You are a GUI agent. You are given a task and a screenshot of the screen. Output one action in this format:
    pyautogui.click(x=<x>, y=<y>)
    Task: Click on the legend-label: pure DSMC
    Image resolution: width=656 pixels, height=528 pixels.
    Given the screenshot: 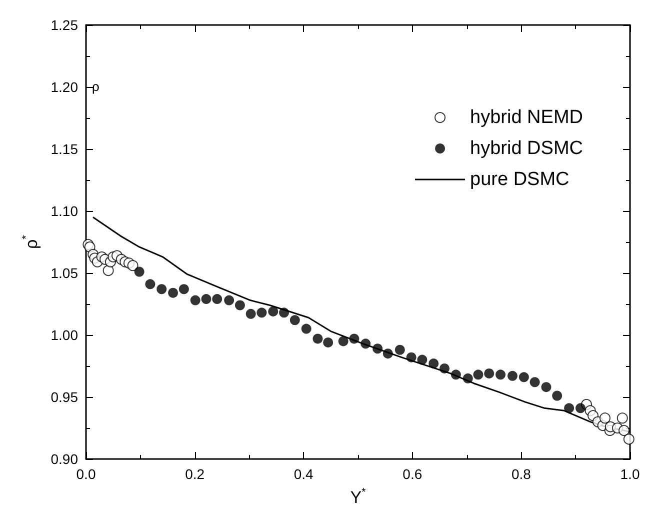 What is the action you would take?
    pyautogui.click(x=520, y=179)
    